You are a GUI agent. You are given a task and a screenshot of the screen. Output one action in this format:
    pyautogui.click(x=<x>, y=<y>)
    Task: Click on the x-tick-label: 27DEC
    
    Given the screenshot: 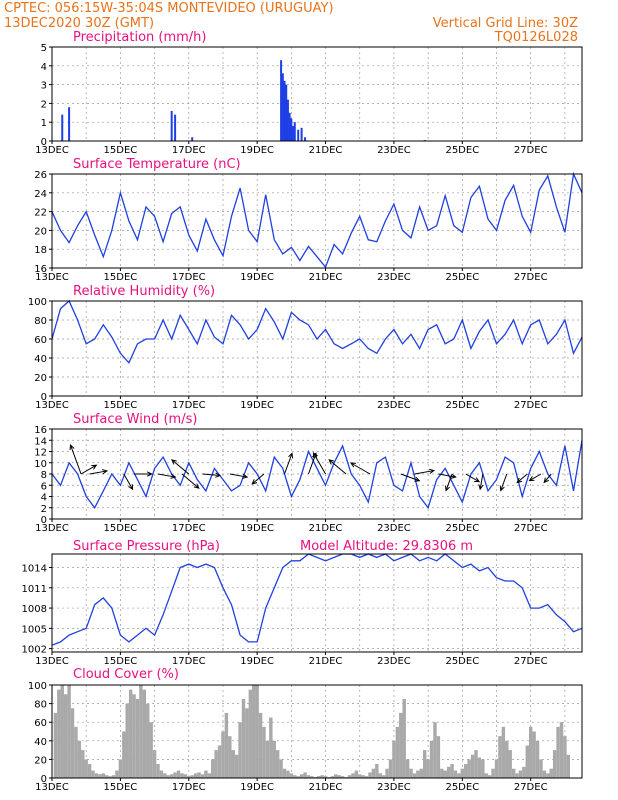 What is the action you would take?
    pyautogui.click(x=531, y=661)
    